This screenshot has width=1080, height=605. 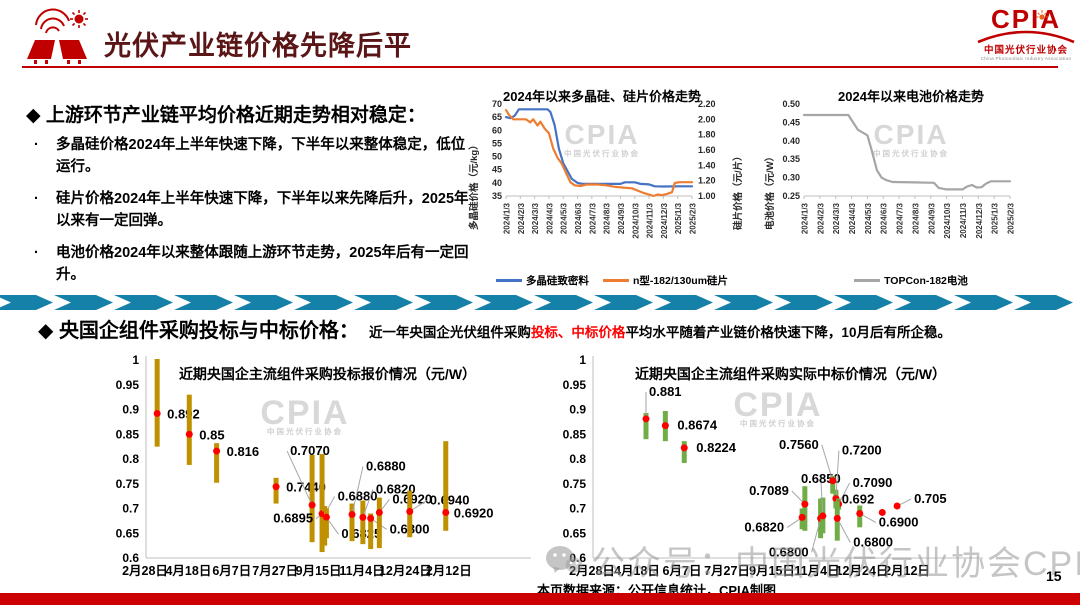 What do you see at coordinates (1025, 50) in the screenshot?
I see `cpia-logo-cn: 中国光伏行业协会` at bounding box center [1025, 50].